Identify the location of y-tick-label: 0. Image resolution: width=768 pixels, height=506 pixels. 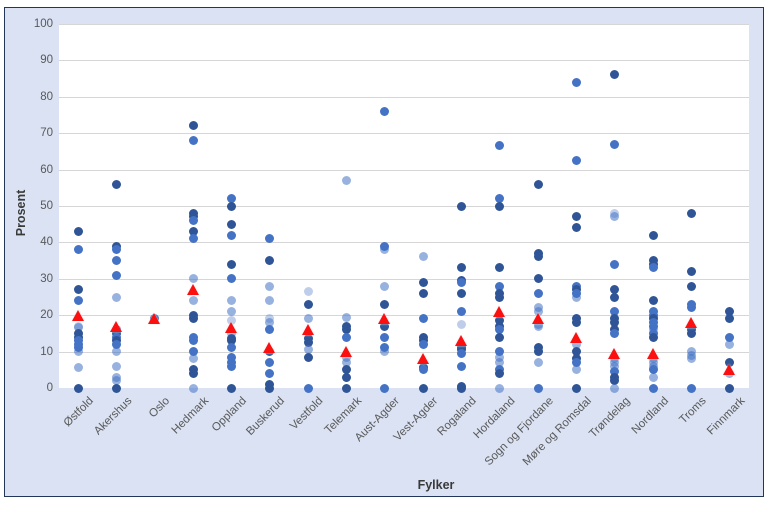
(49, 388).